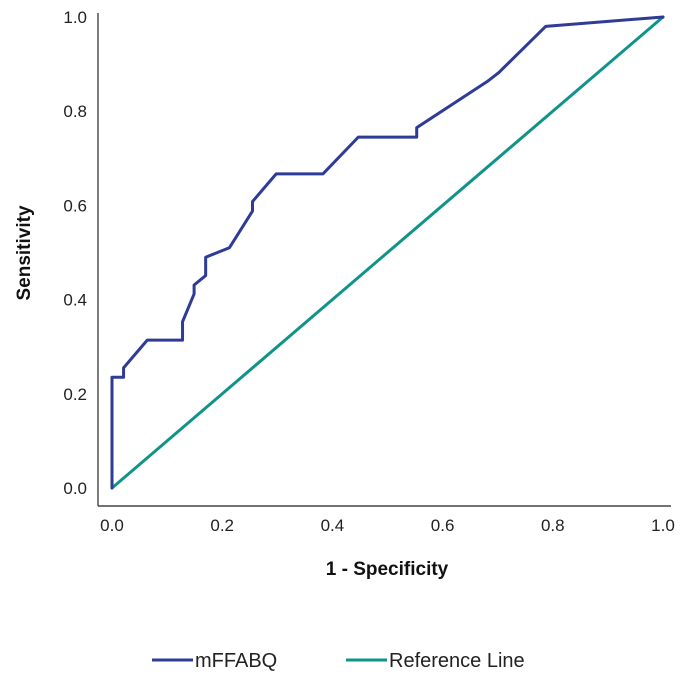  What do you see at coordinates (75, 205) in the screenshot?
I see `y-tick-label: 0.6` at bounding box center [75, 205].